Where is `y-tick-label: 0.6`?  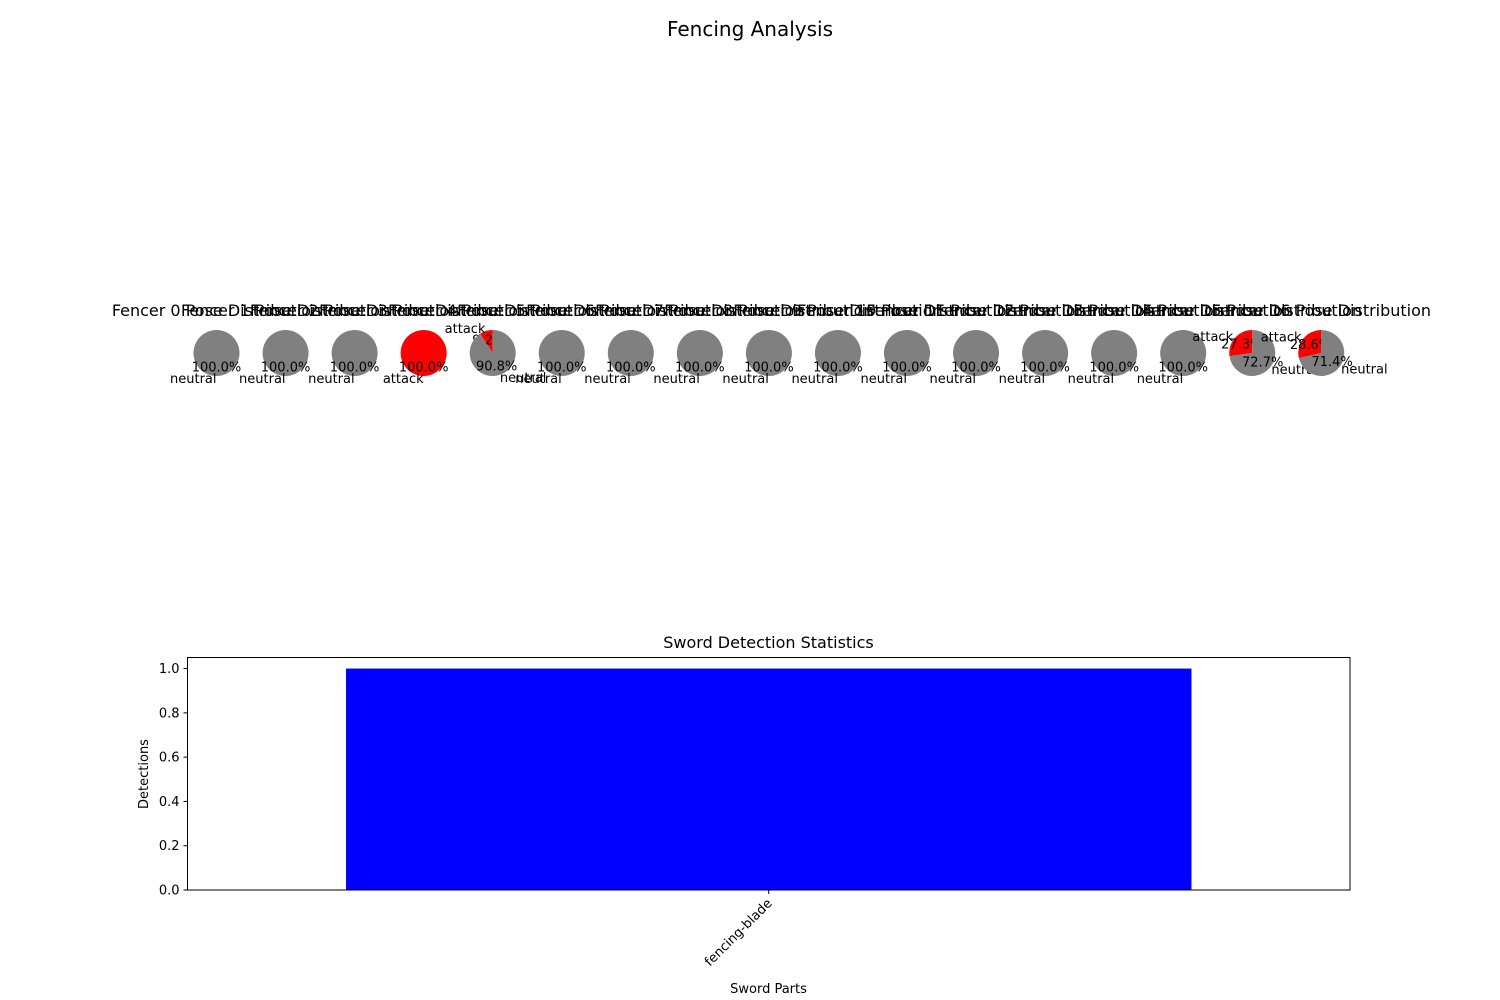 y-tick-label: 0.6 is located at coordinates (169, 758).